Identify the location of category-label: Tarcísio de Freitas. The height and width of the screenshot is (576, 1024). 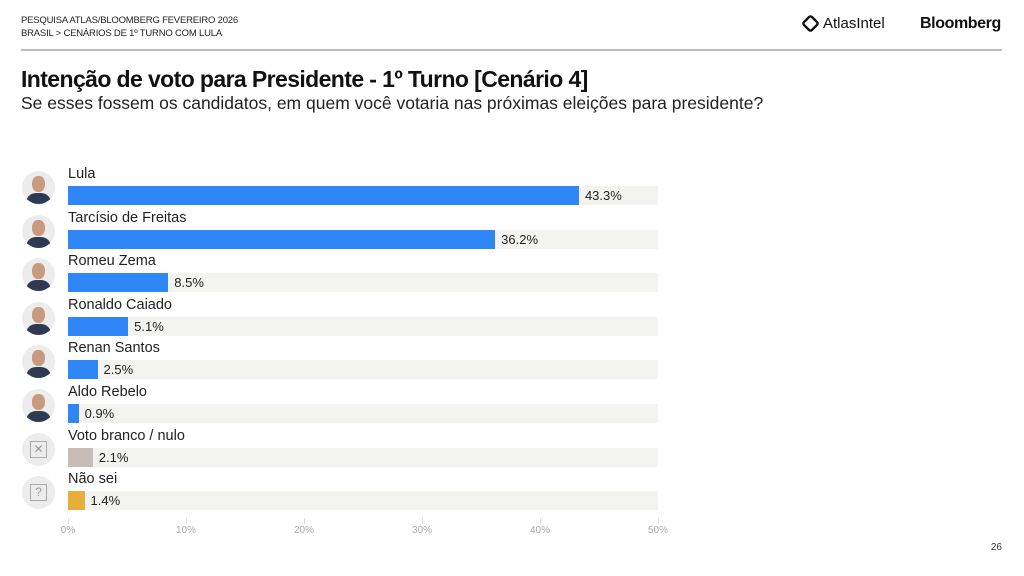
(127, 217).